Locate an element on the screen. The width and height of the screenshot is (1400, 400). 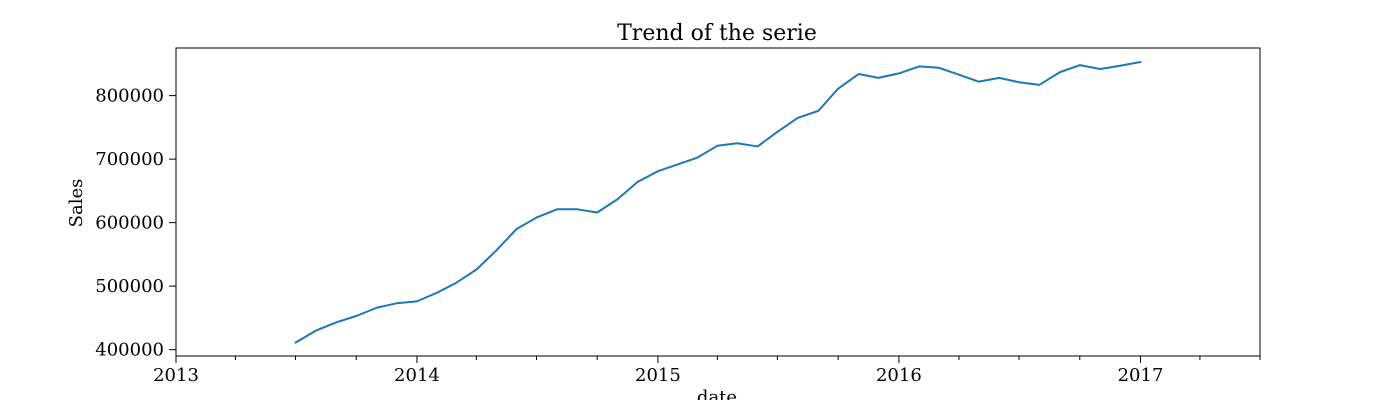
y-tick-label: 500000 is located at coordinates (129, 286).